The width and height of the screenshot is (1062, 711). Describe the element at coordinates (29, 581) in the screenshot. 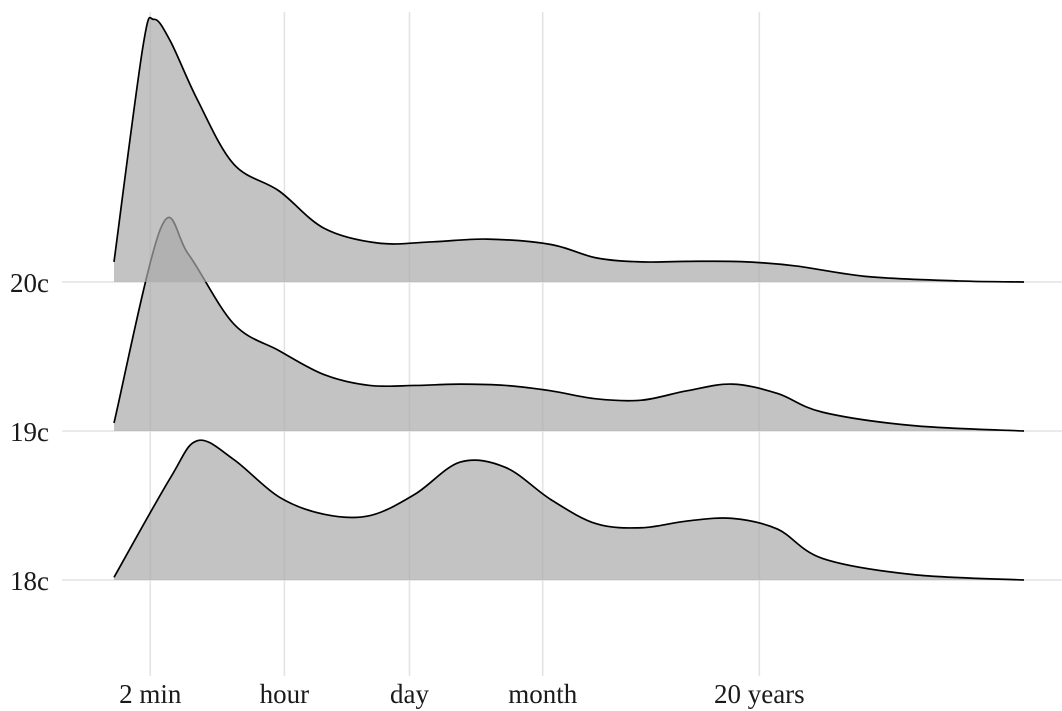

I see `row-label-18c: 18c` at that location.